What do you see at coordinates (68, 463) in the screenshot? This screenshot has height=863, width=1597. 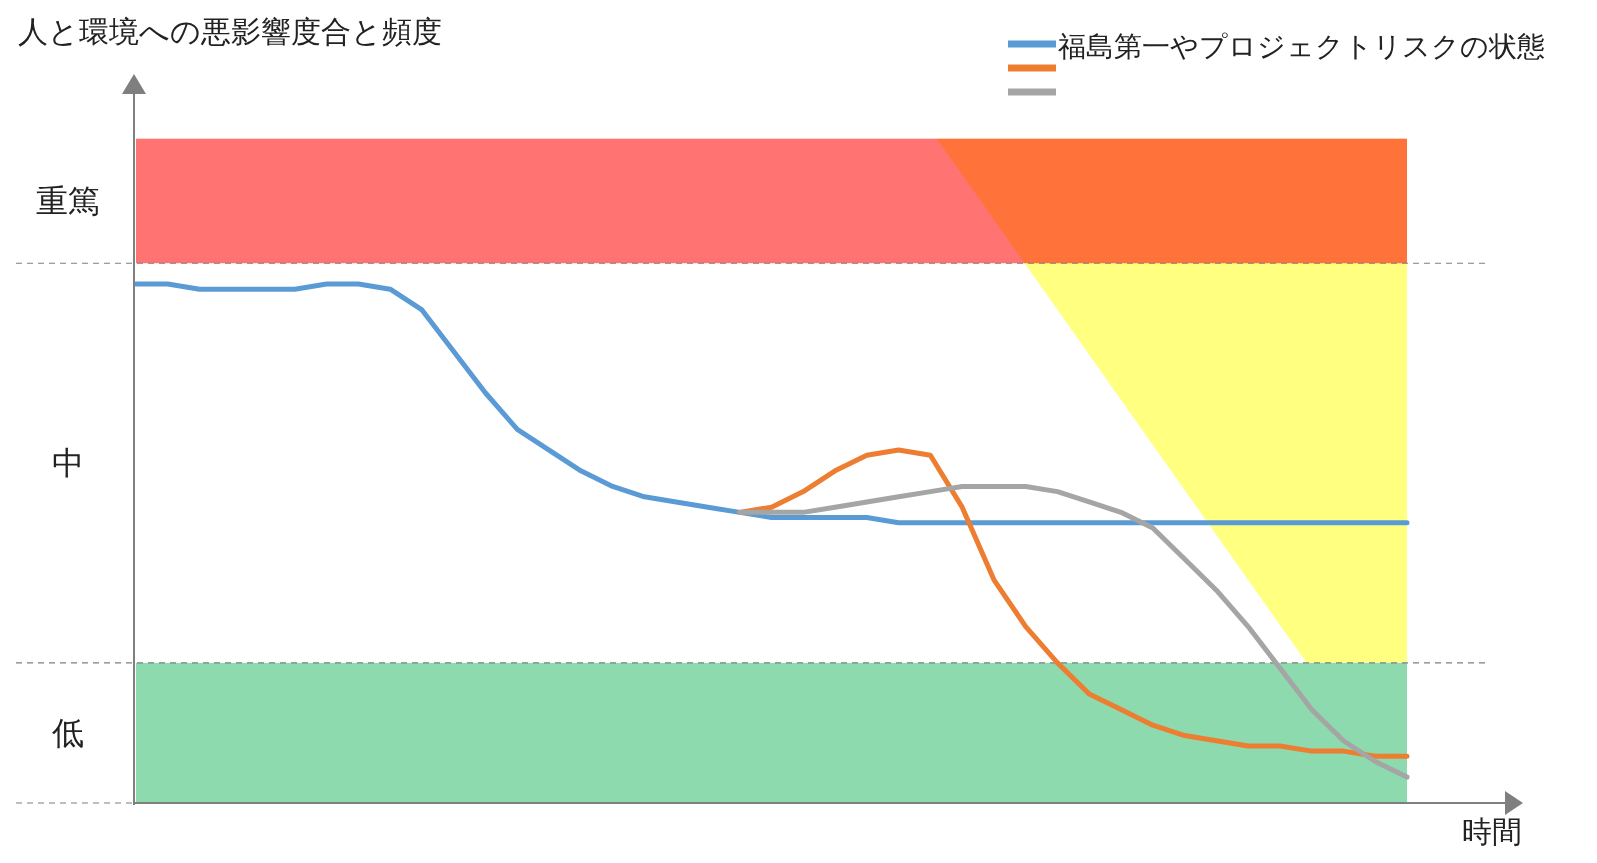 I see `text: 中` at bounding box center [68, 463].